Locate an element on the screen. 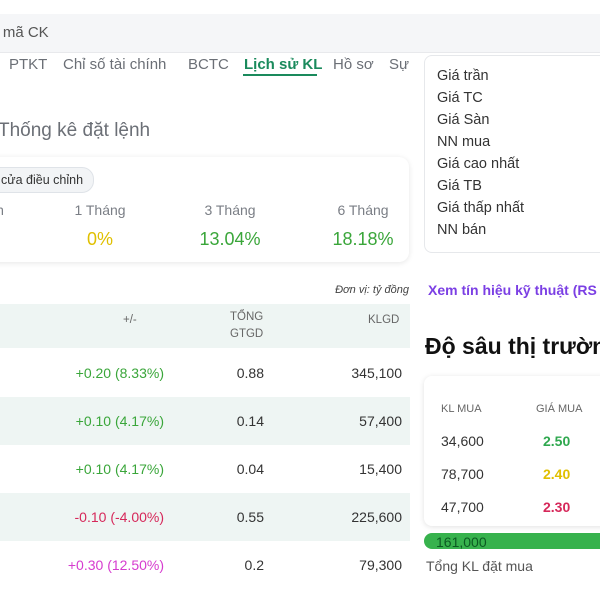 This screenshot has width=600, height=600. tab-ptkt: PTKT is located at coordinates (28, 64).